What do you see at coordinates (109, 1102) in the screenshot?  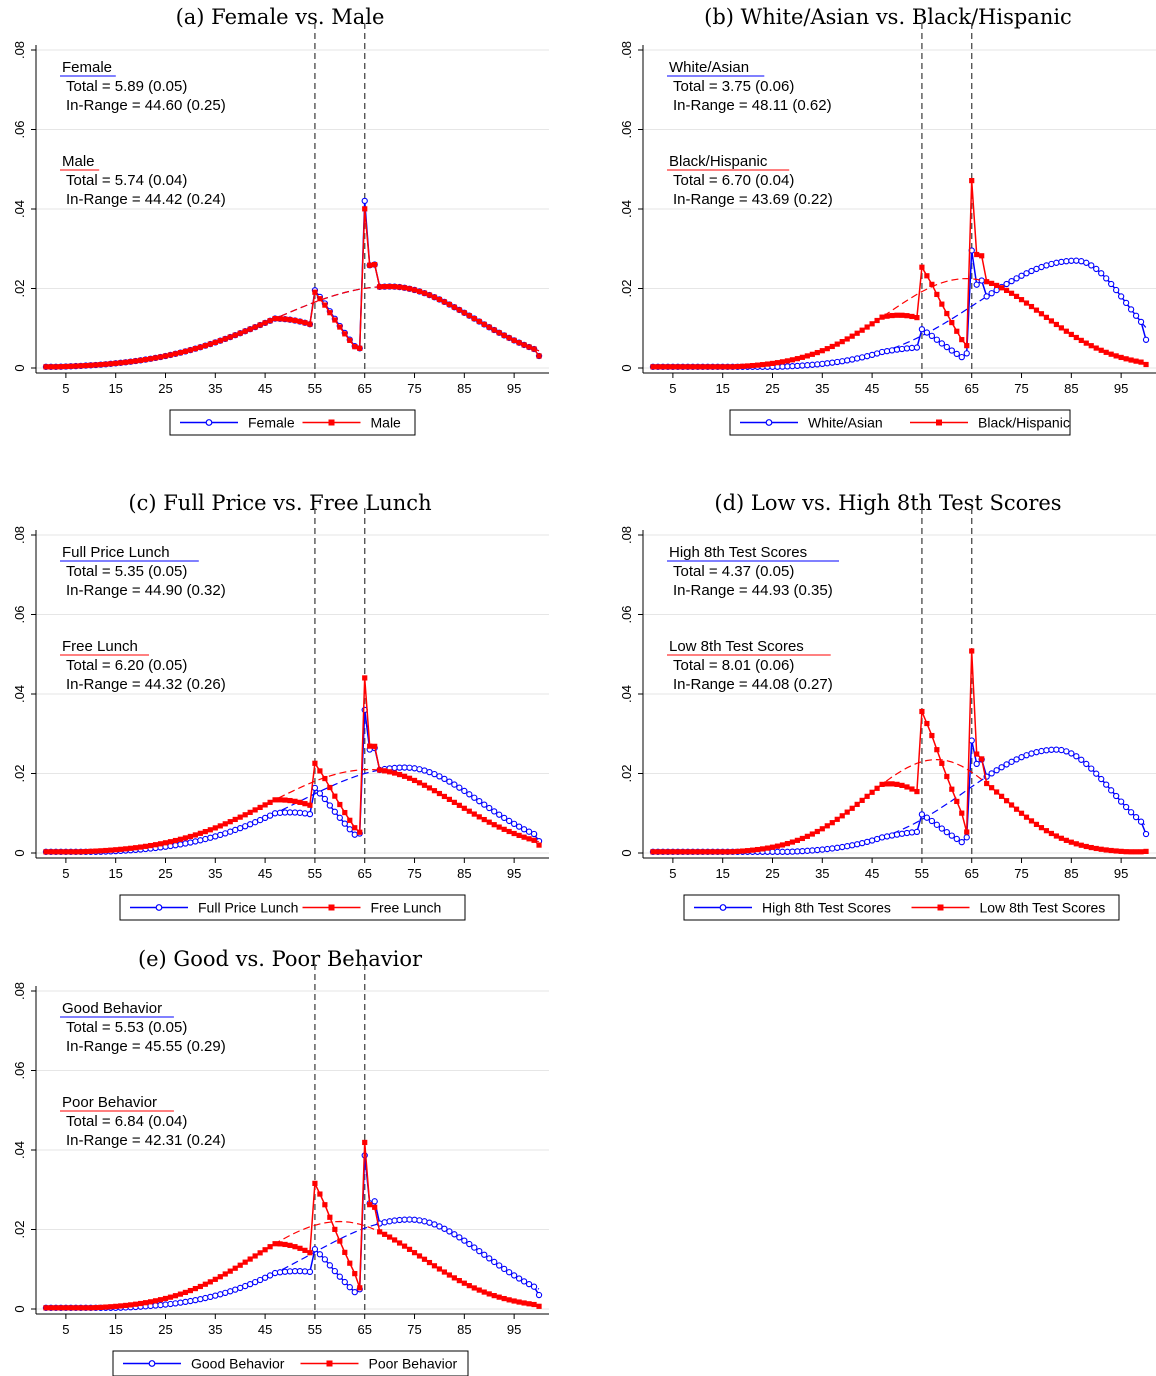 I see `annotation-label: Poor Behavior` at bounding box center [109, 1102].